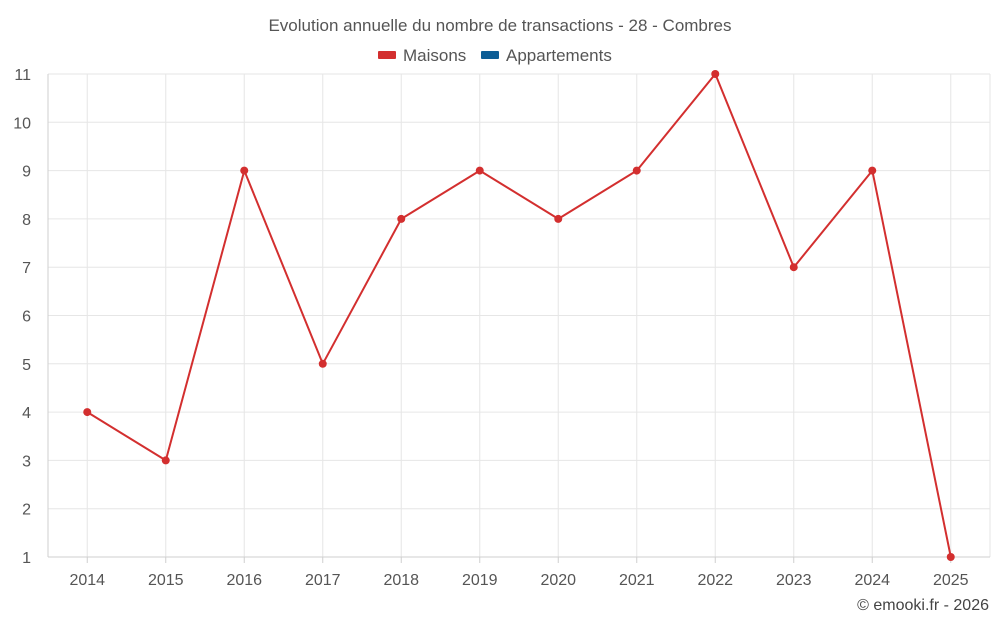 The height and width of the screenshot is (625, 1000). I want to click on x-tick-label: 2022, so click(715, 580).